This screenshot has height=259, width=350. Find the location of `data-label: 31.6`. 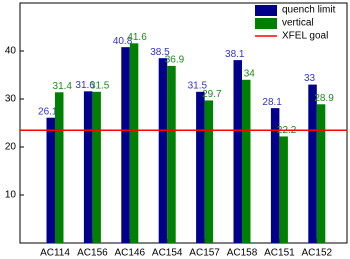

data-label: 31.6 is located at coordinates (85, 85).